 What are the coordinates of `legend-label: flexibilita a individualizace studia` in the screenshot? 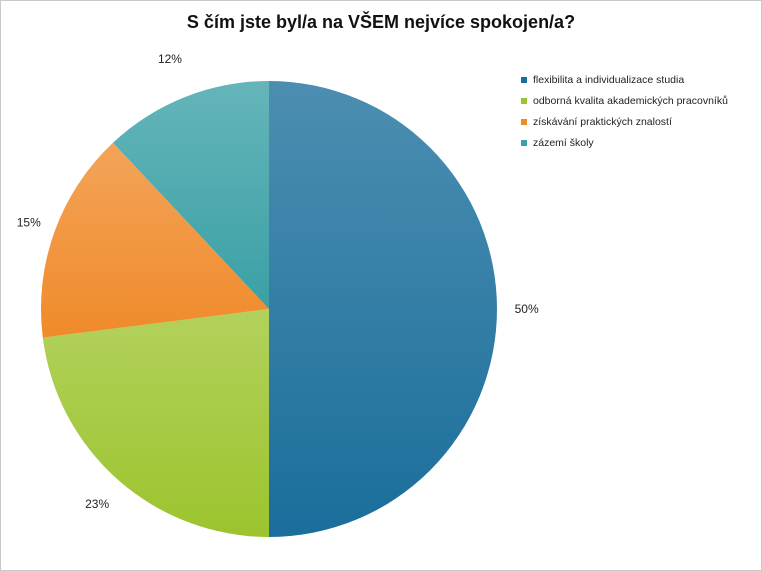 It's located at (609, 79).